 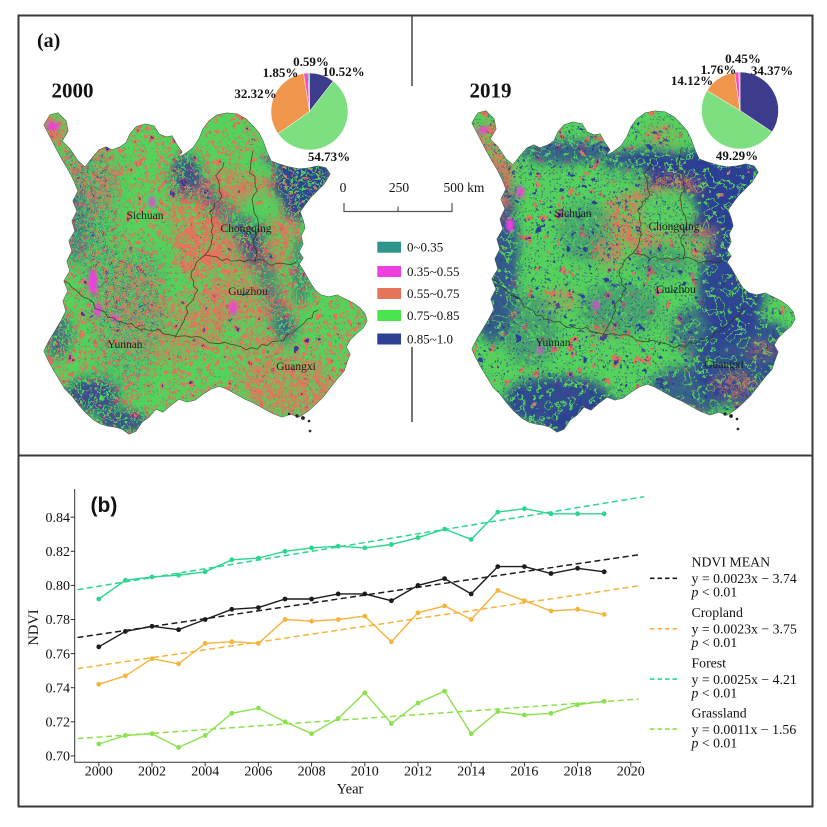 What do you see at coordinates (524, 772) in the screenshot?
I see `svg-text: 2016` at bounding box center [524, 772].